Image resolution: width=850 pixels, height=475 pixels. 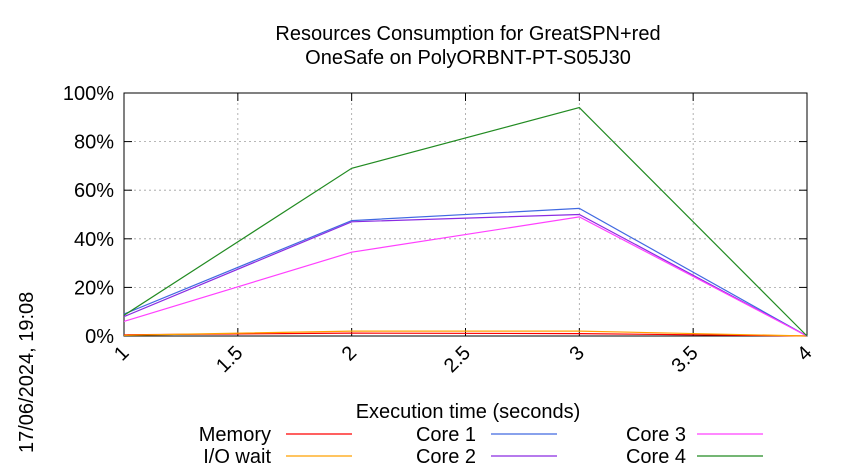 What do you see at coordinates (446, 457) in the screenshot?
I see `legend-label-core-2: Core 2` at bounding box center [446, 457].